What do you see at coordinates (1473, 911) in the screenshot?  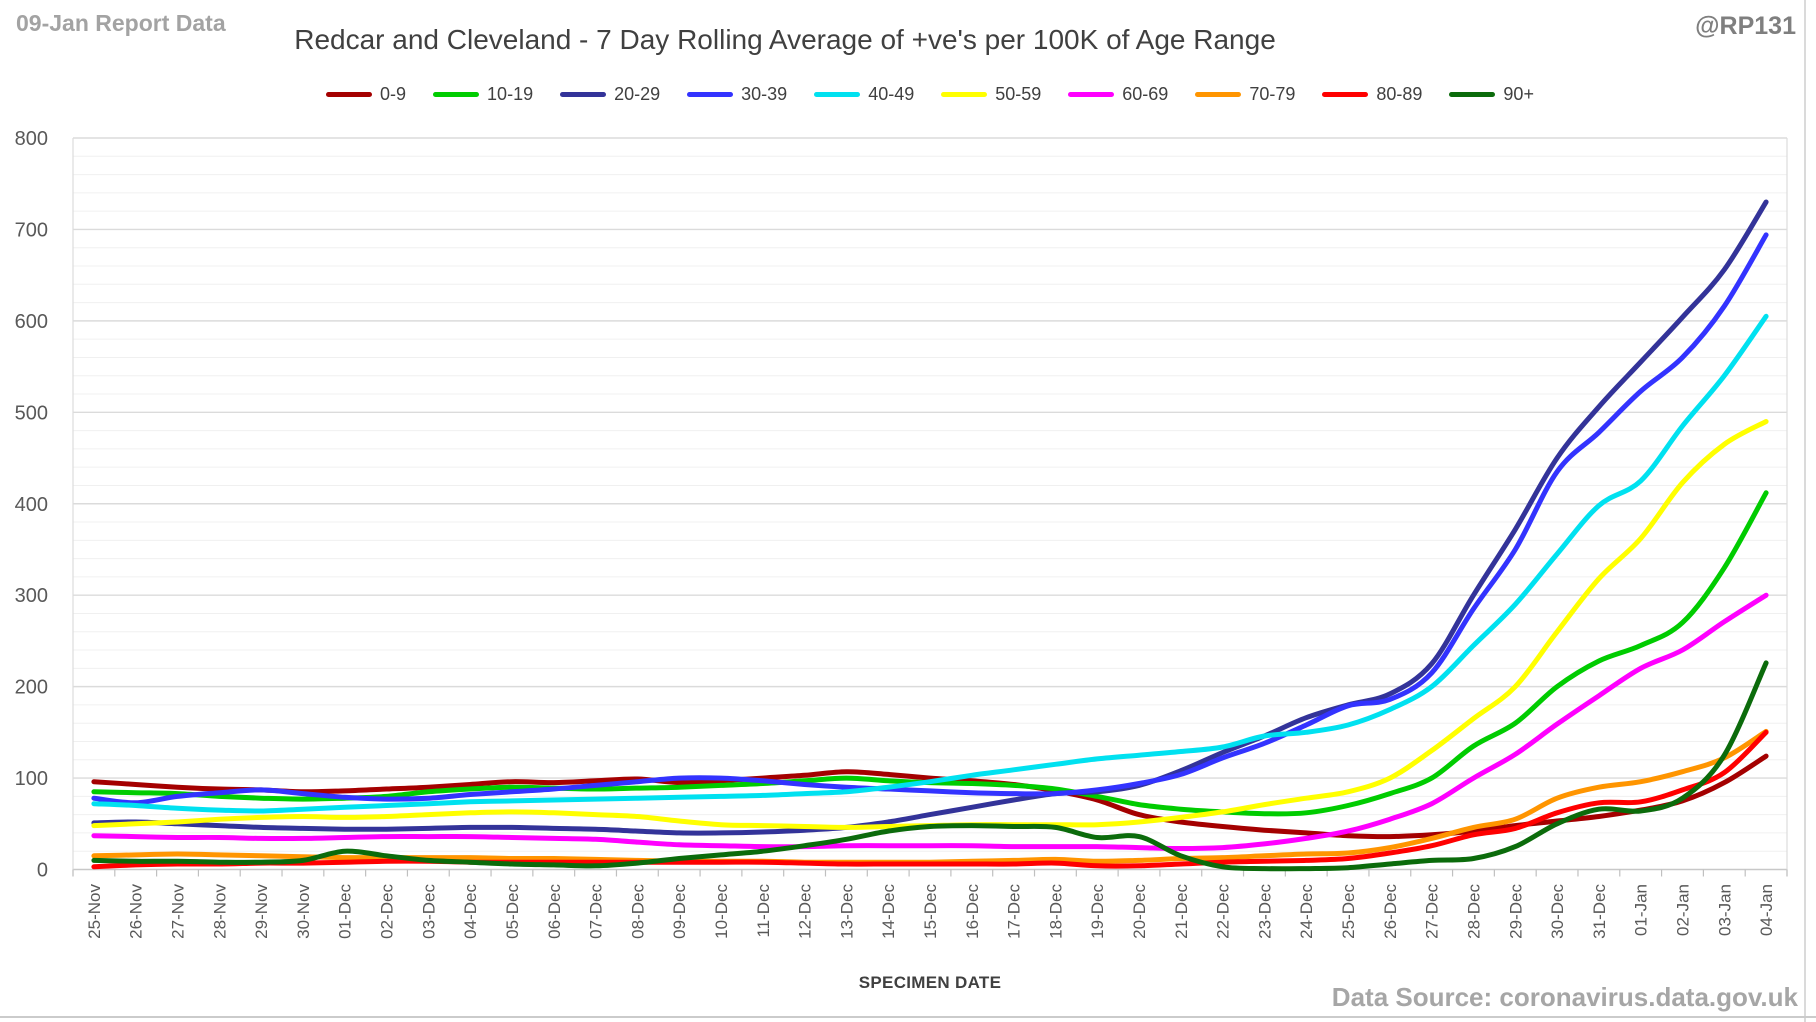 I see `x-axis-label: 28-Dec` at bounding box center [1473, 911].